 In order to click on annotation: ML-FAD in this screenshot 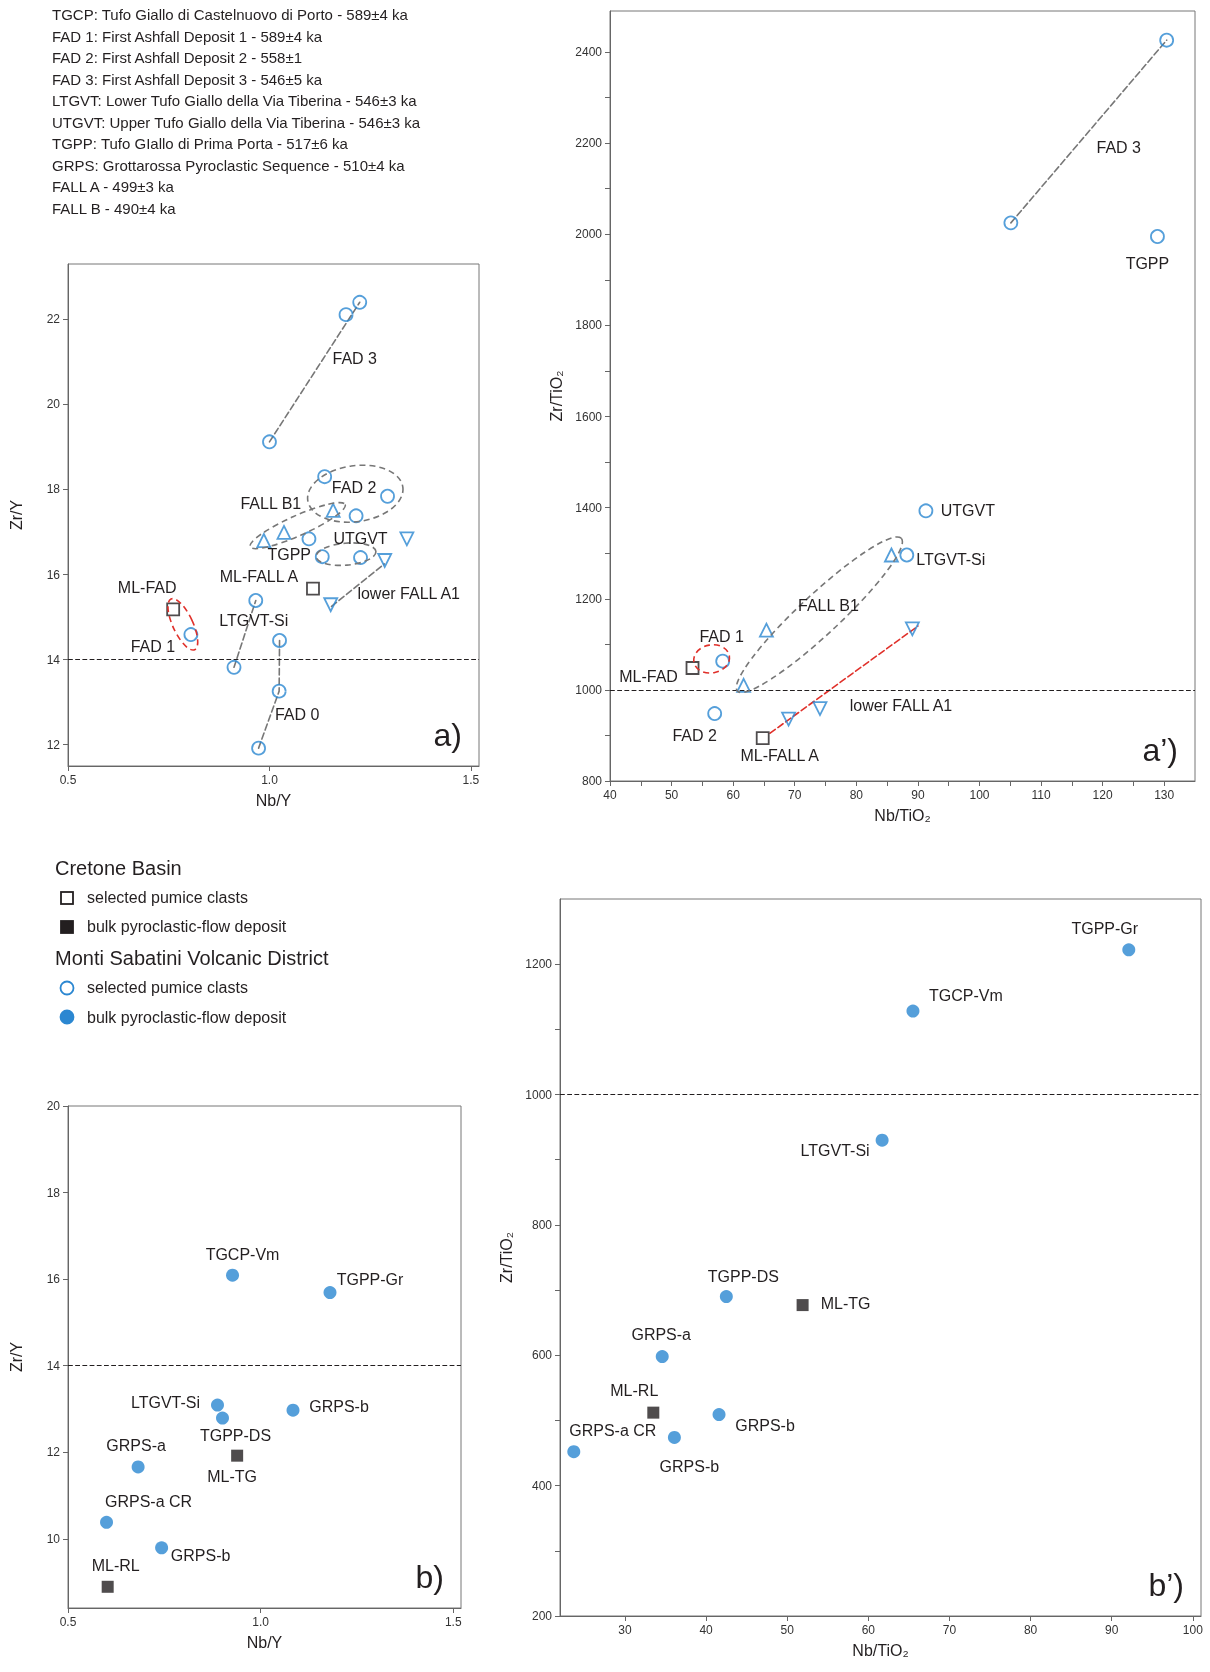, I will do `click(147, 588)`.